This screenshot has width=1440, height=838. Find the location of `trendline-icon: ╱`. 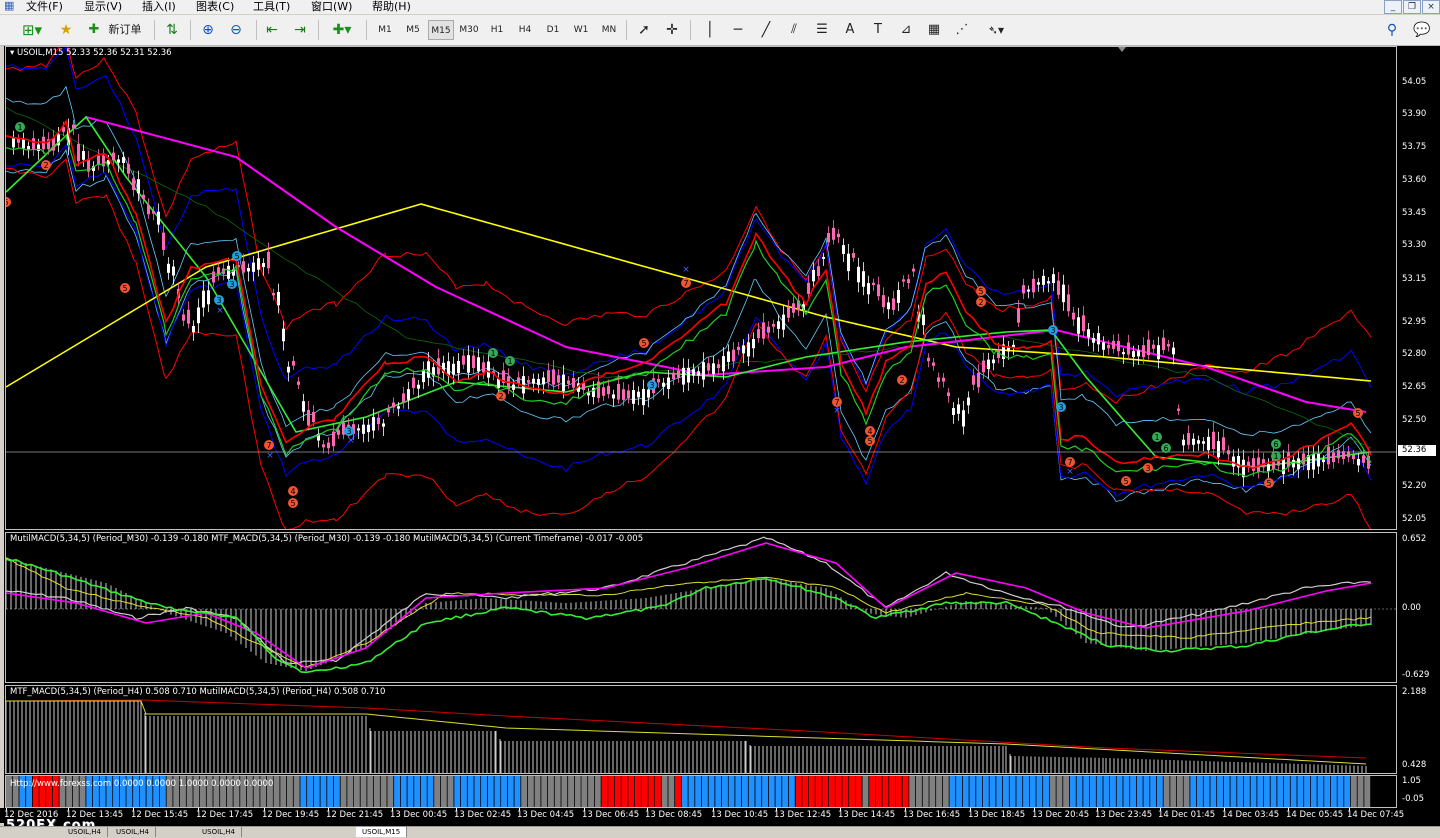

trendline-icon: ╱ is located at coordinates (766, 30).